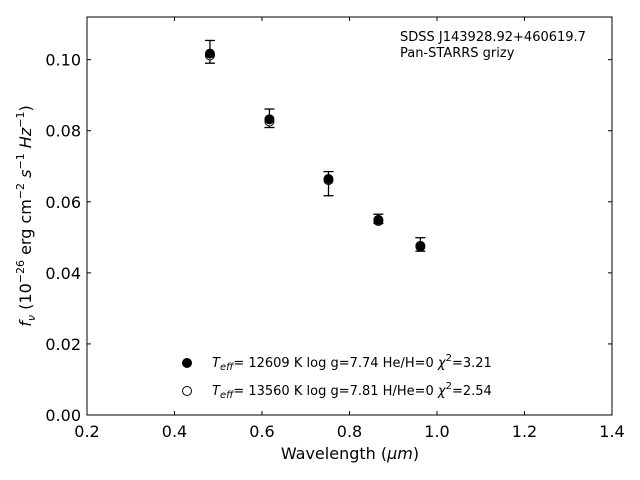  Describe the element at coordinates (86, 431) in the screenshot. I see `x-tick-label: 0.2` at that location.